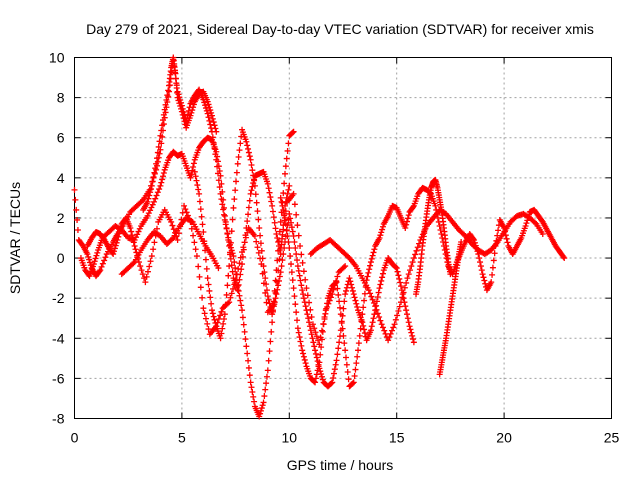  What do you see at coordinates (58, 378) in the screenshot?
I see `y-tick-label: -6` at bounding box center [58, 378].